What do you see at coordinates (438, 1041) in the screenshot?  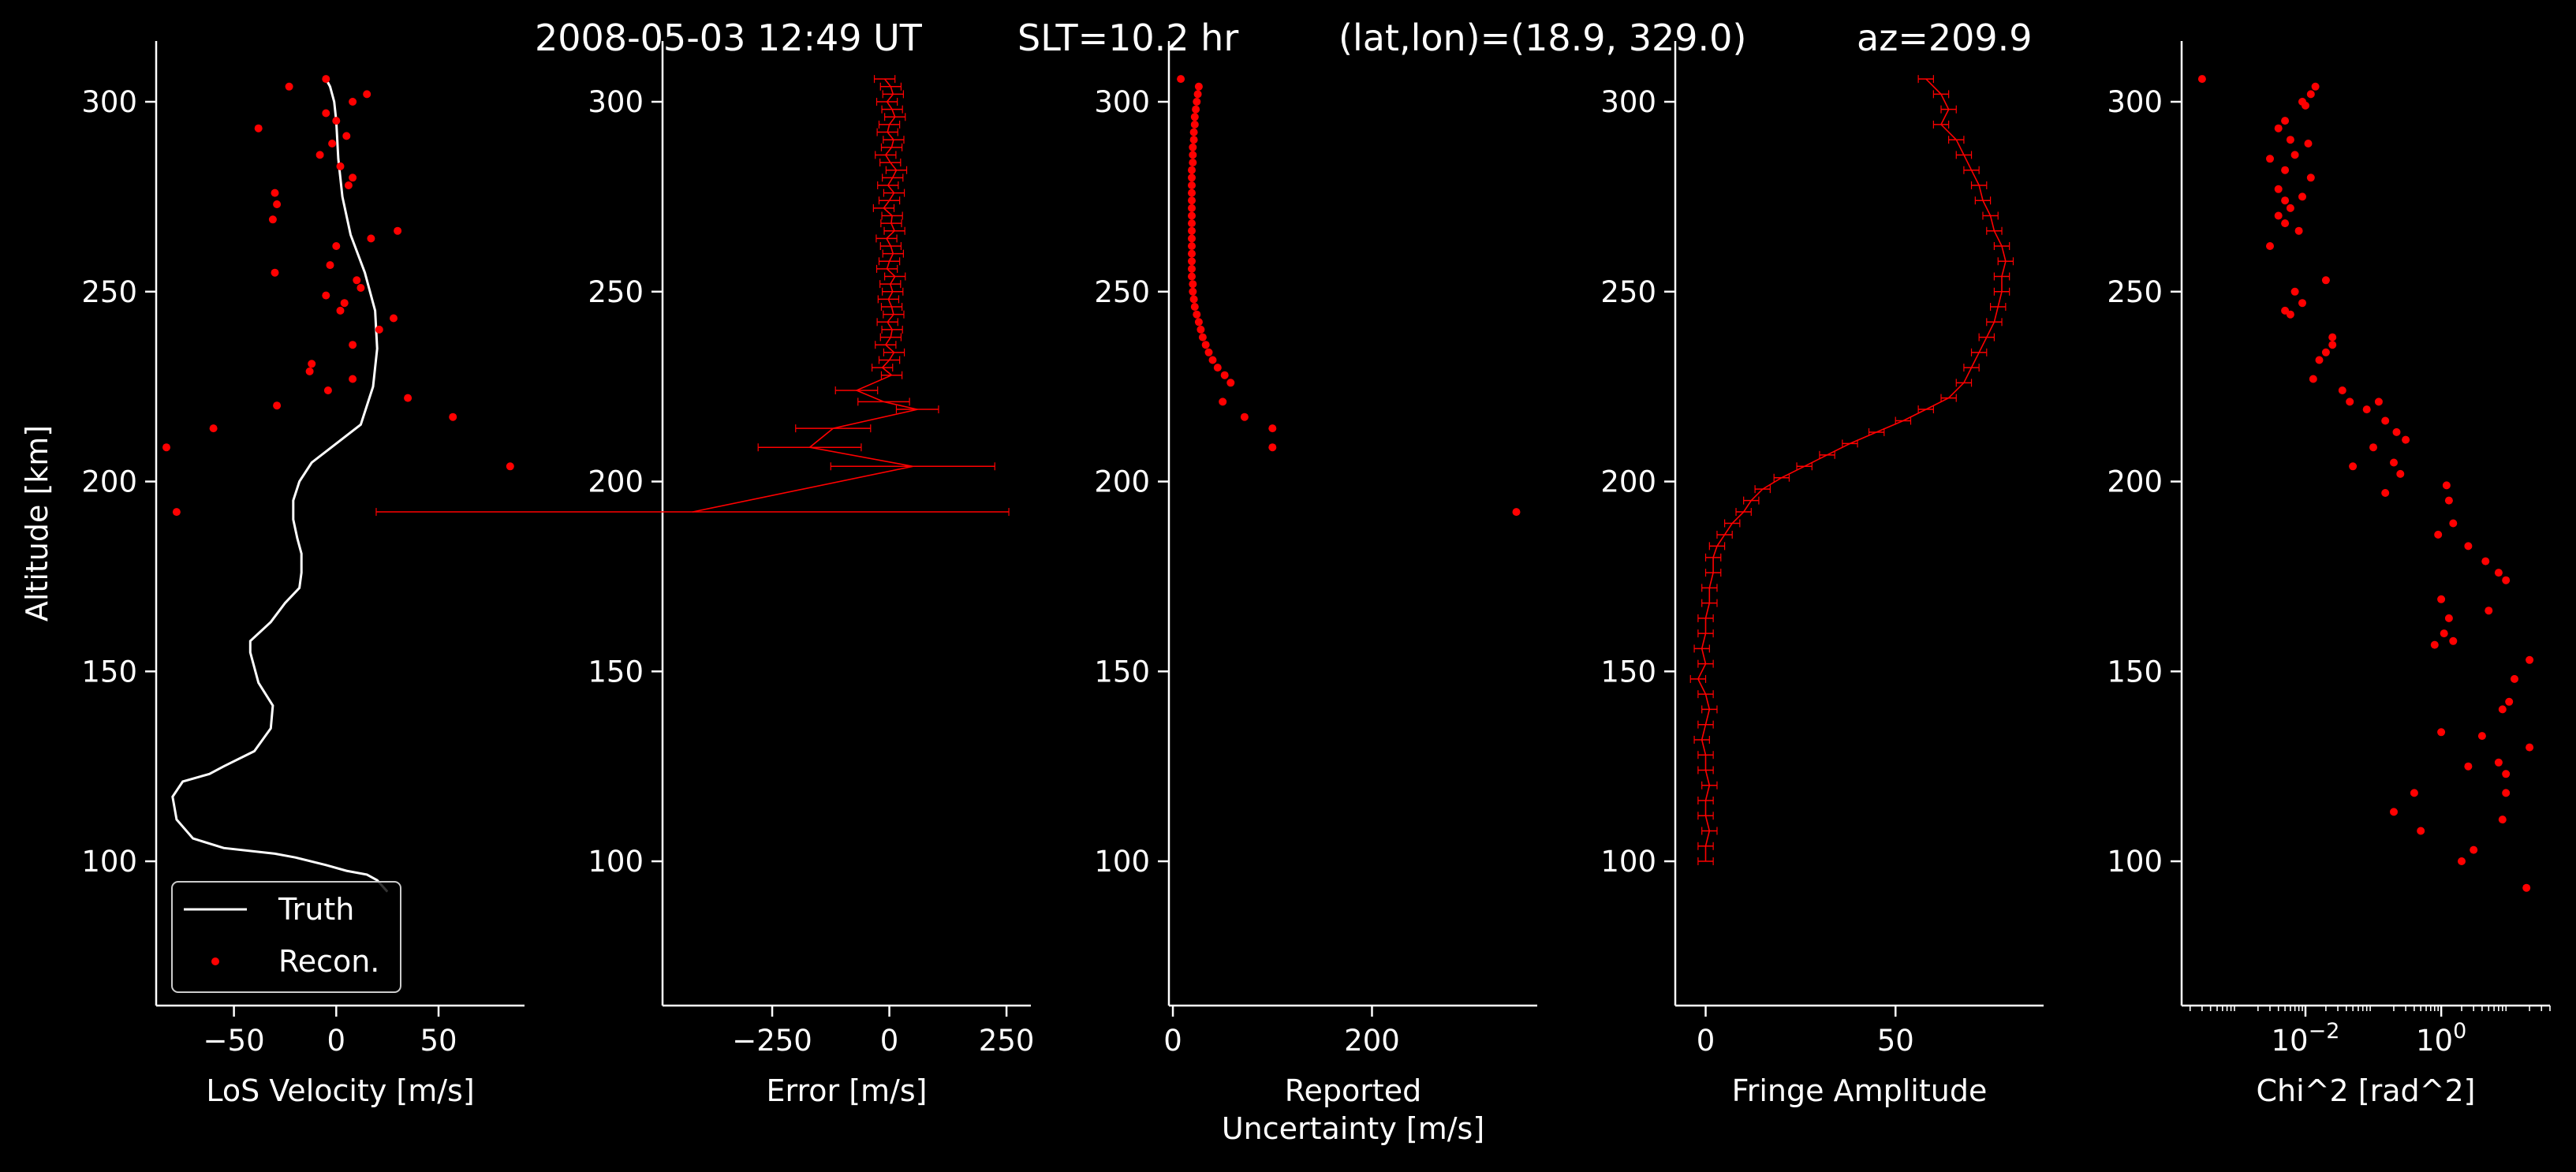 I see `x-tick-label: 50` at bounding box center [438, 1041].